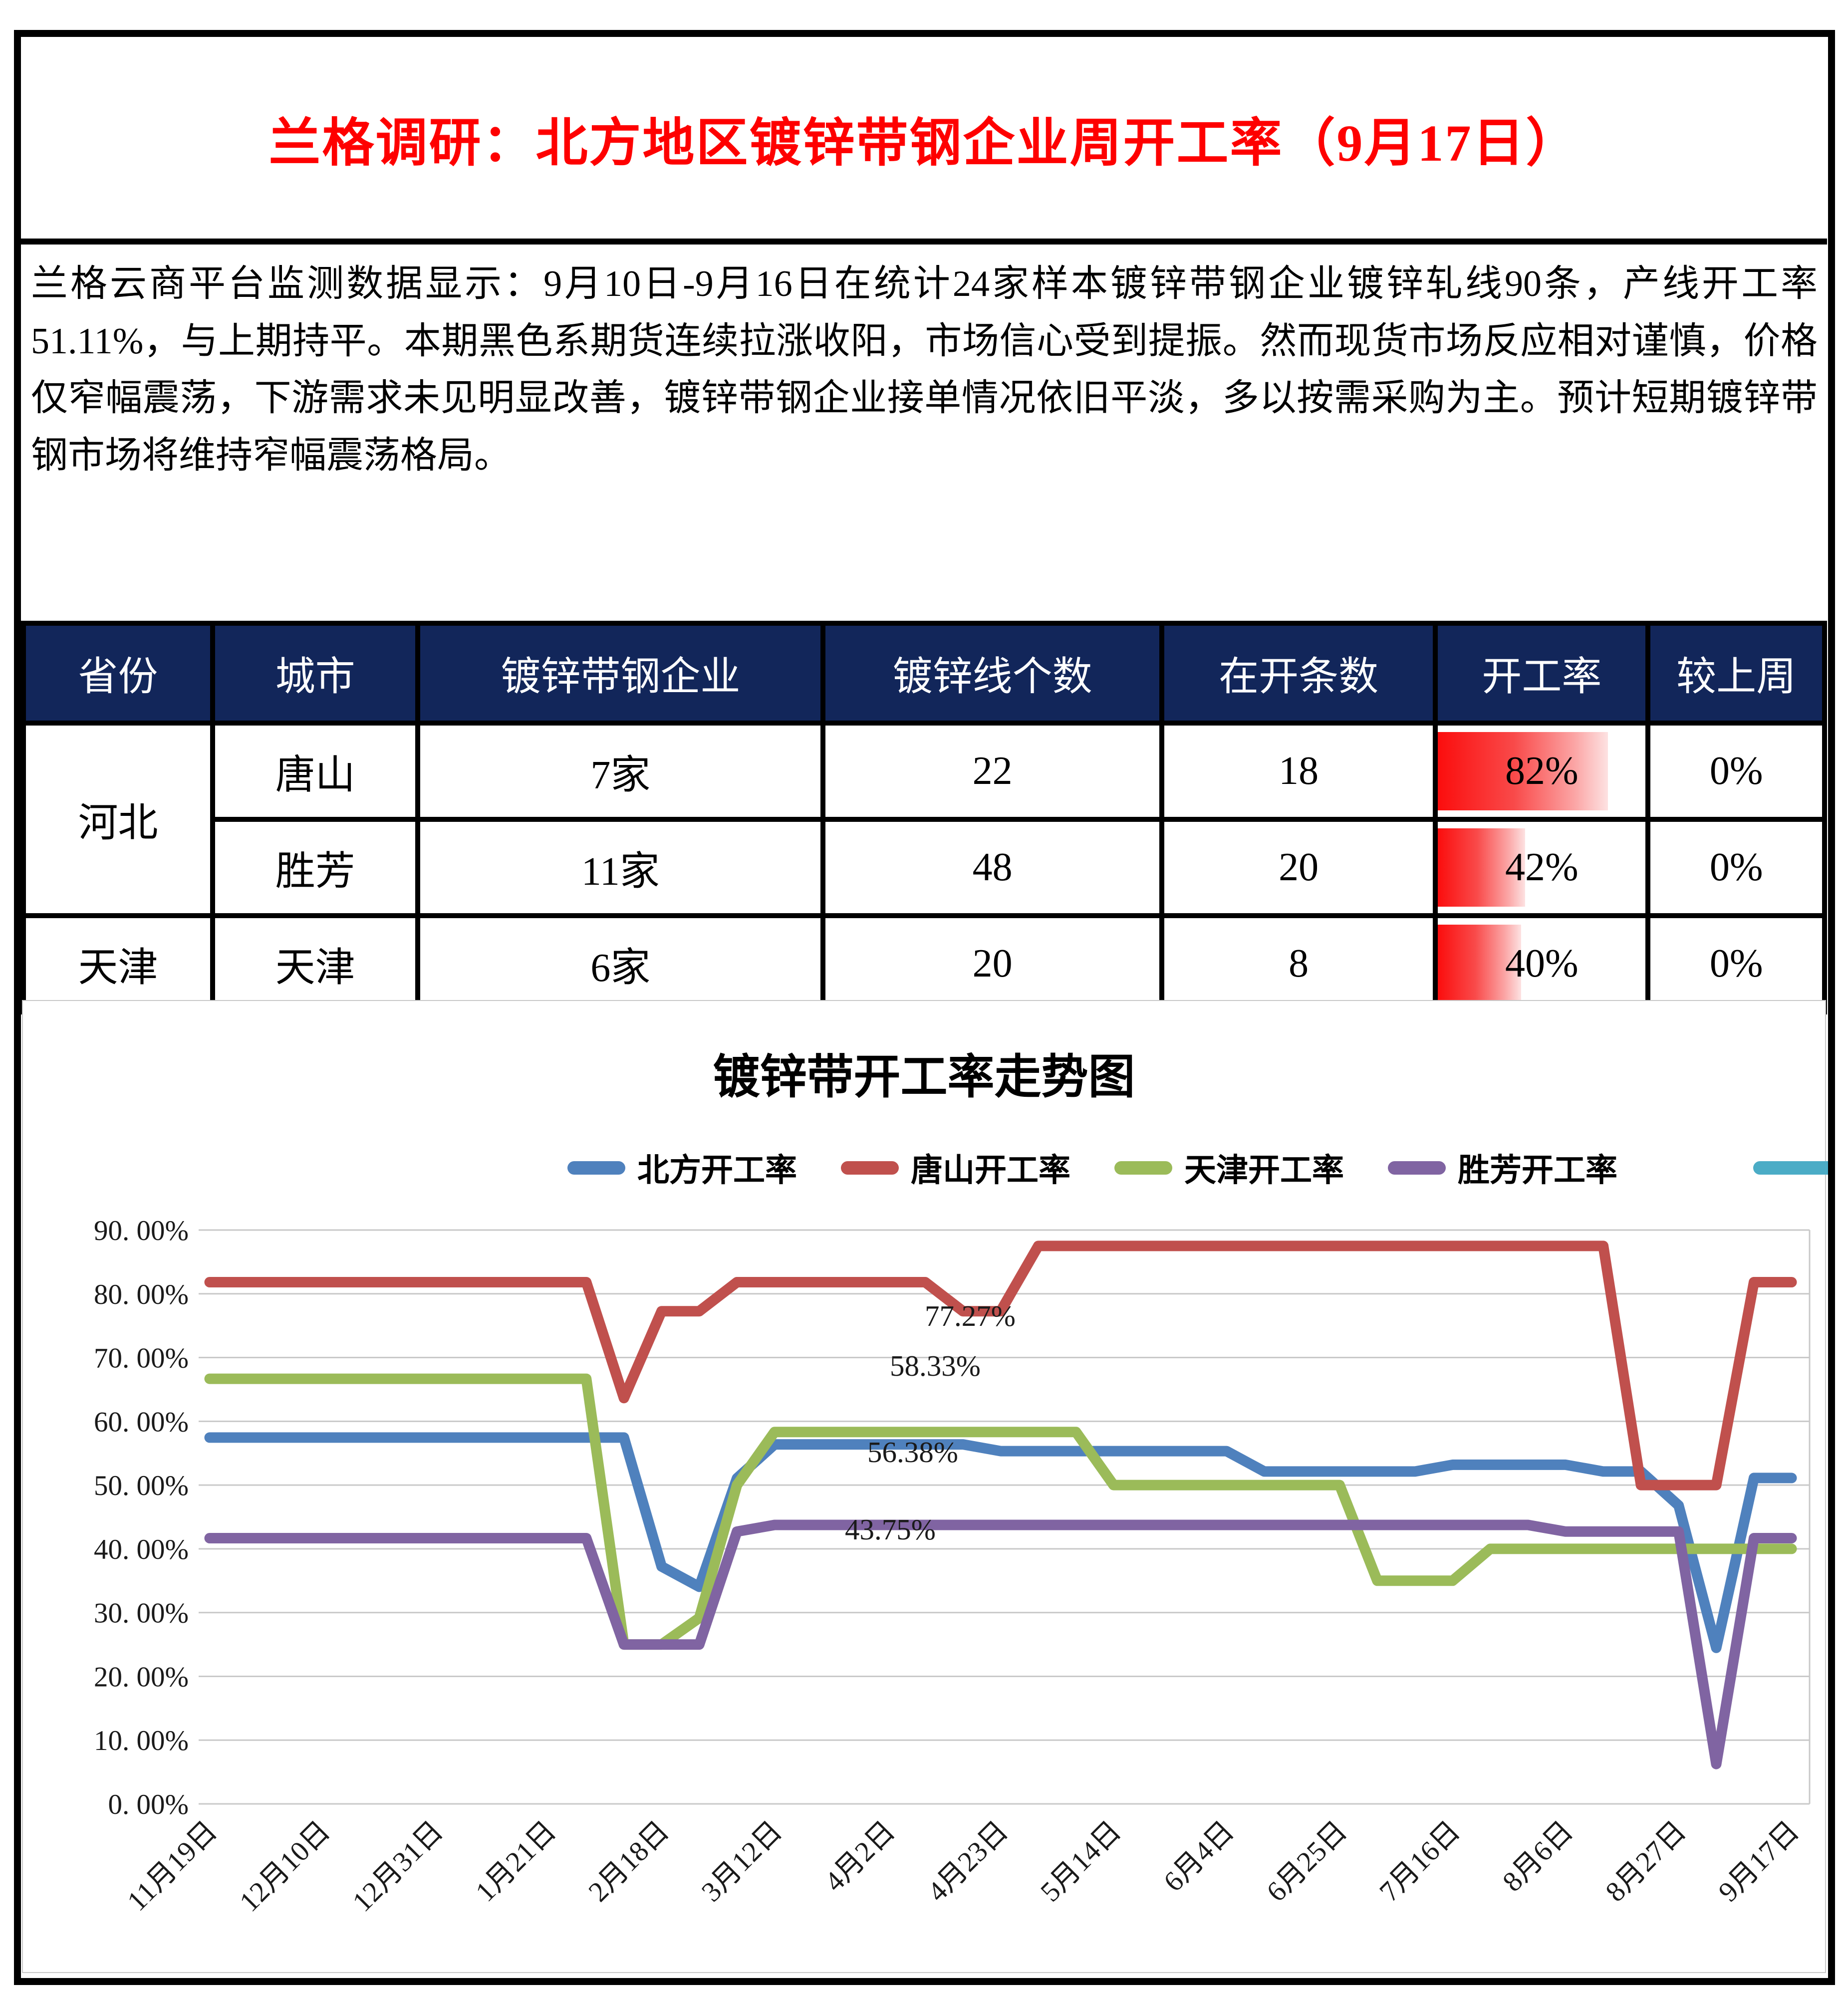 This screenshot has width=1848, height=1993. What do you see at coordinates (717, 1170) in the screenshot?
I see `legend-label: 北方开工率` at bounding box center [717, 1170].